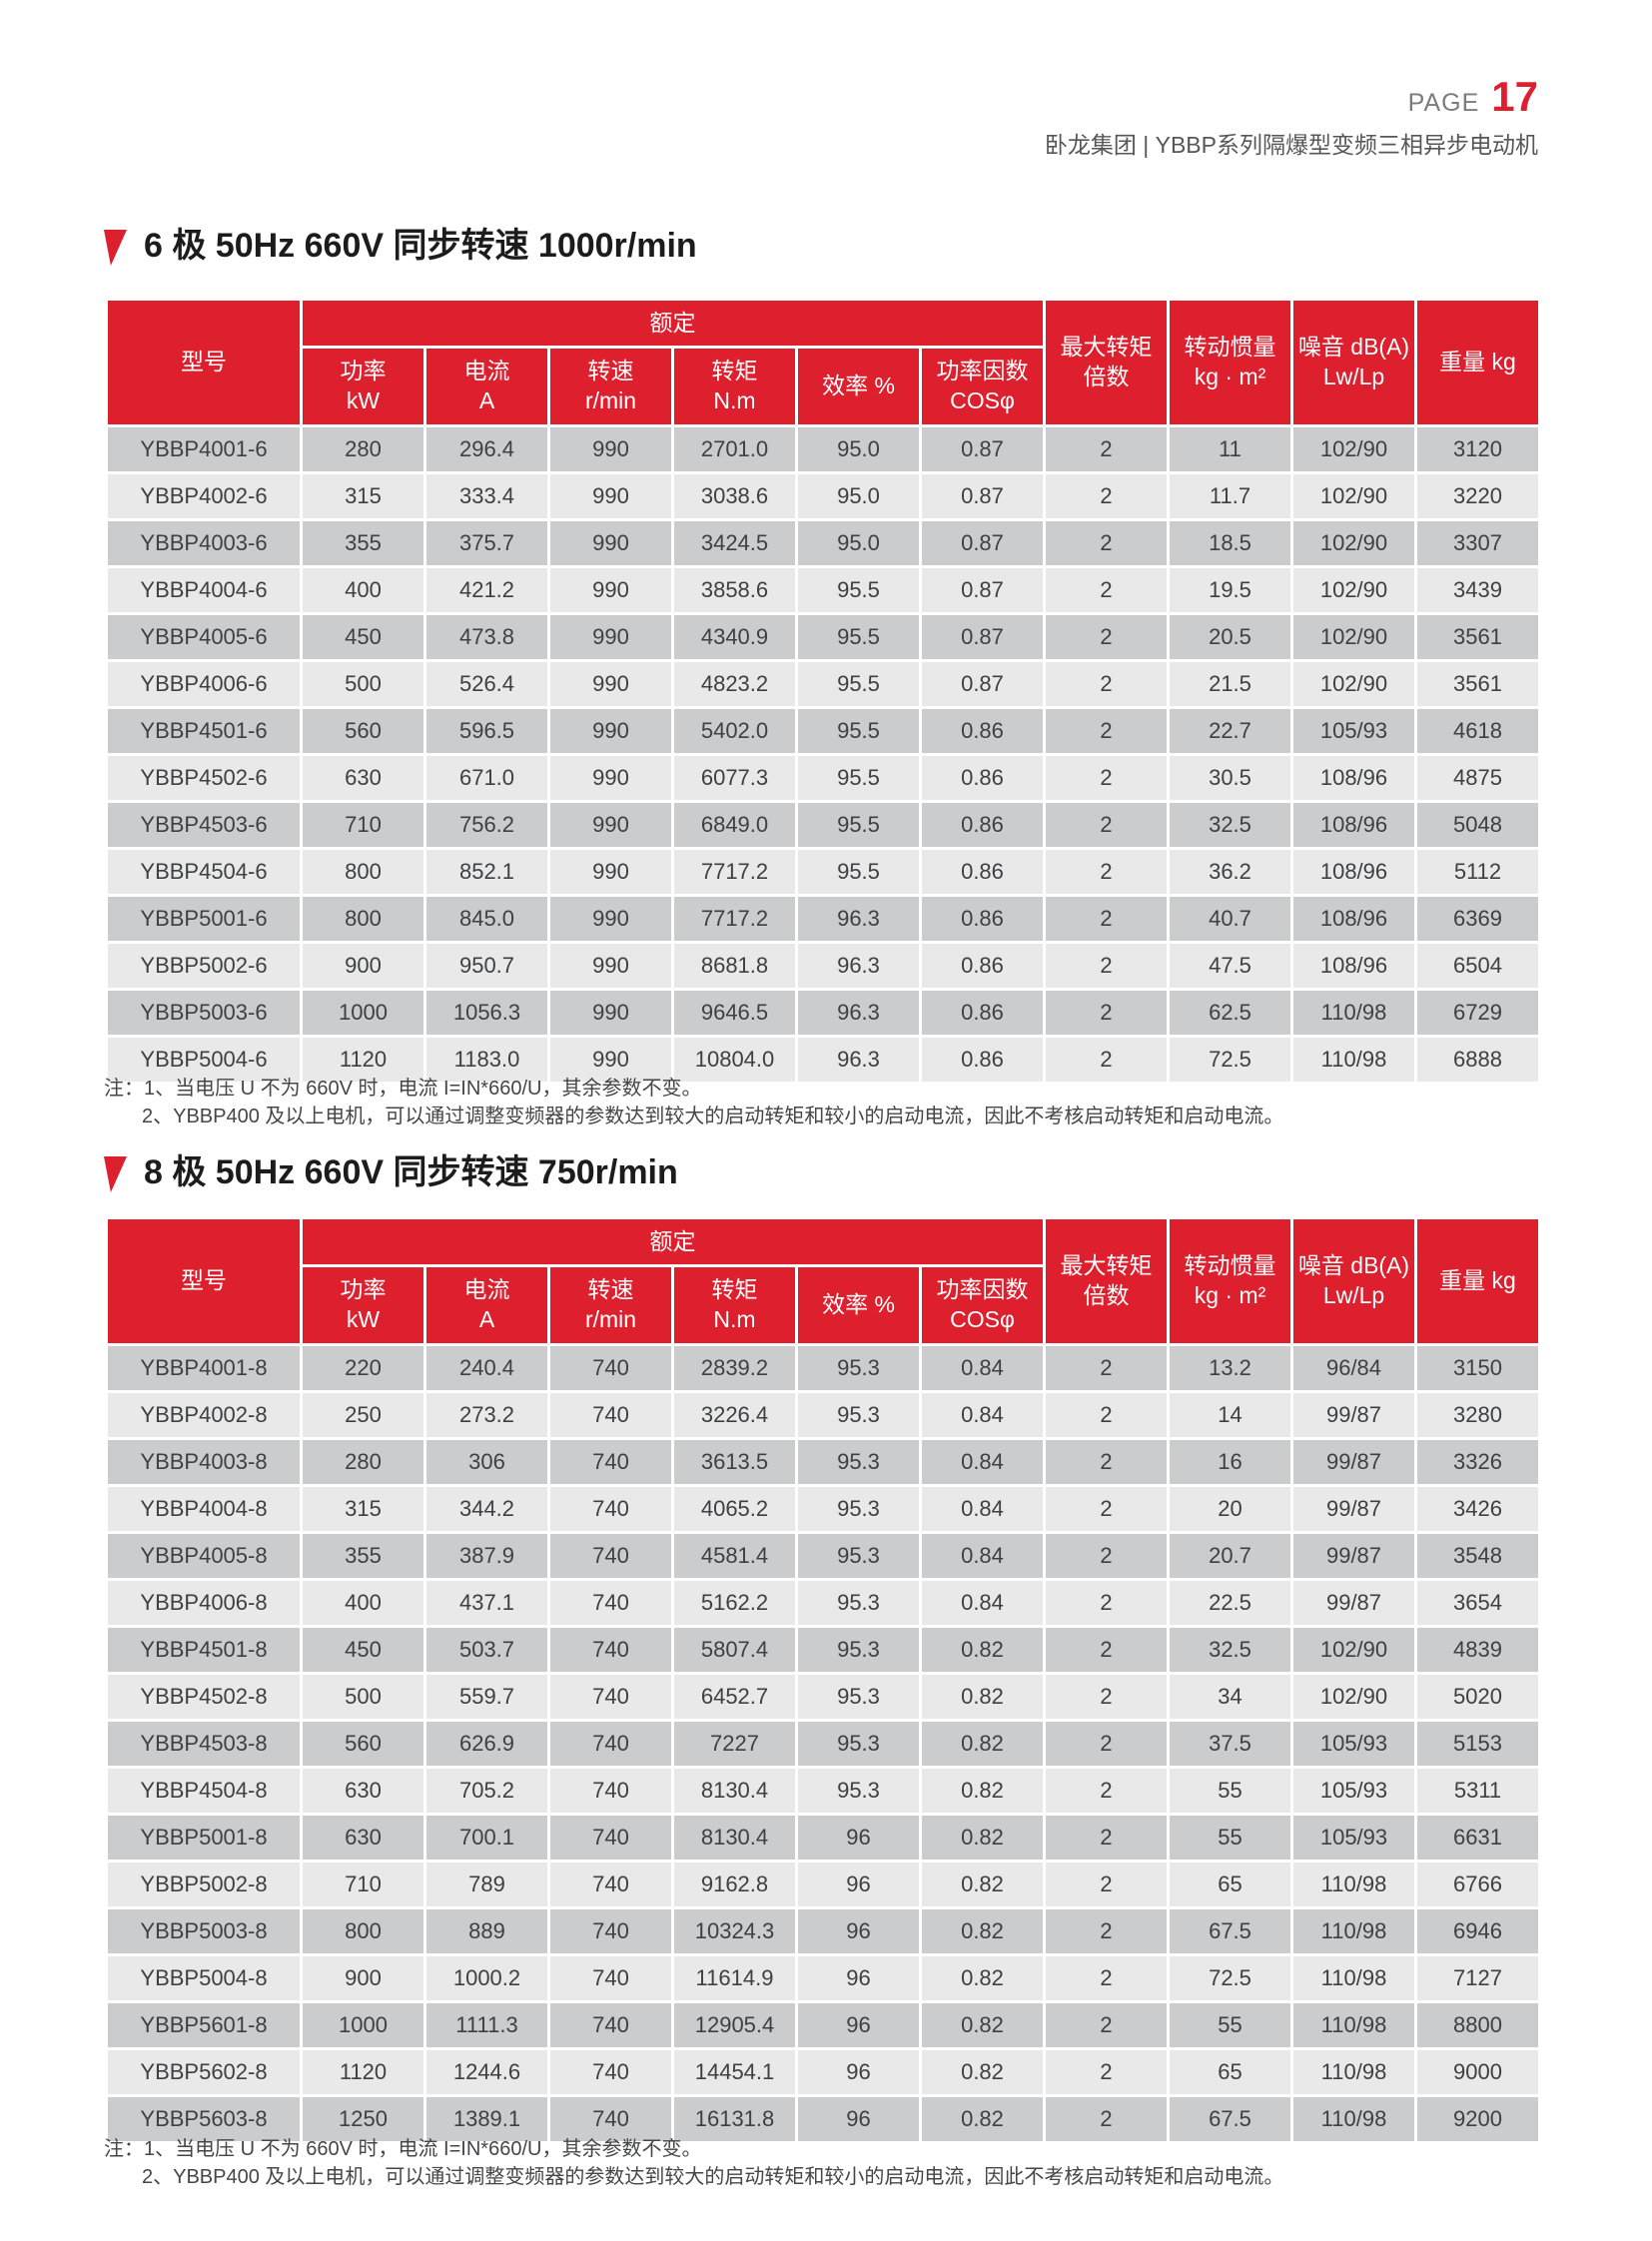  Describe the element at coordinates (363, 731) in the screenshot. I see `value-cell: 560` at that location.